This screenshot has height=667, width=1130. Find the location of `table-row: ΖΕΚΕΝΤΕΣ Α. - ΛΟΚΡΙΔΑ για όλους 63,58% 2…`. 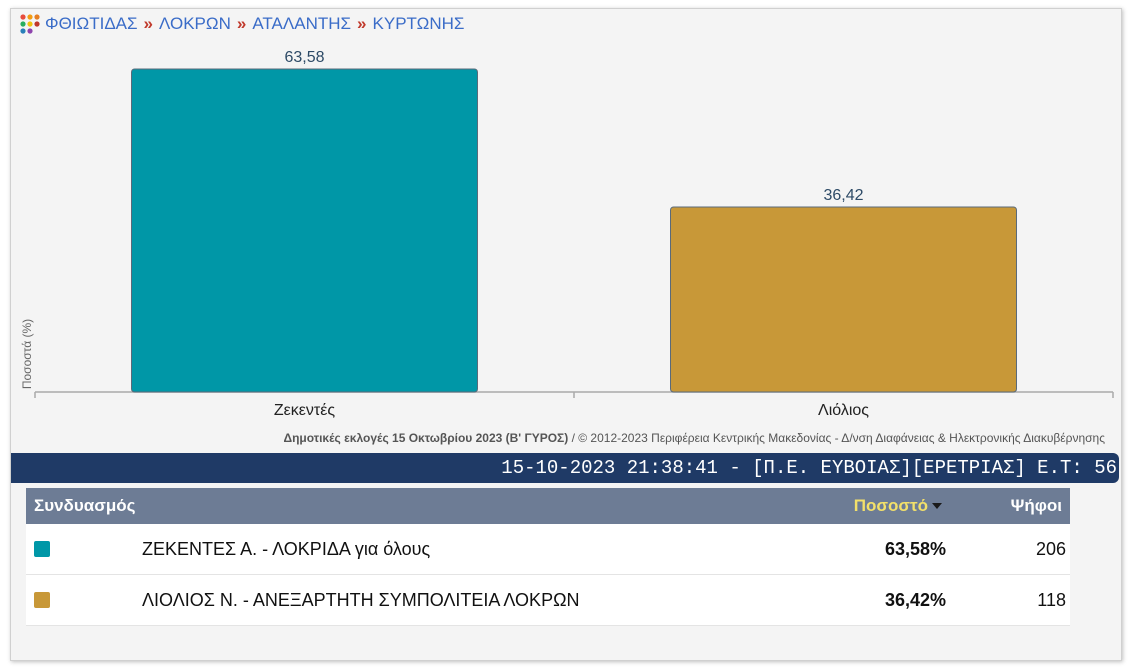

table-row: ΖΕΚΕΝΤΕΣ Α. - ΛΟΚΡΙΔΑ για όλους 63,58% 2… is located at coordinates (548, 549).